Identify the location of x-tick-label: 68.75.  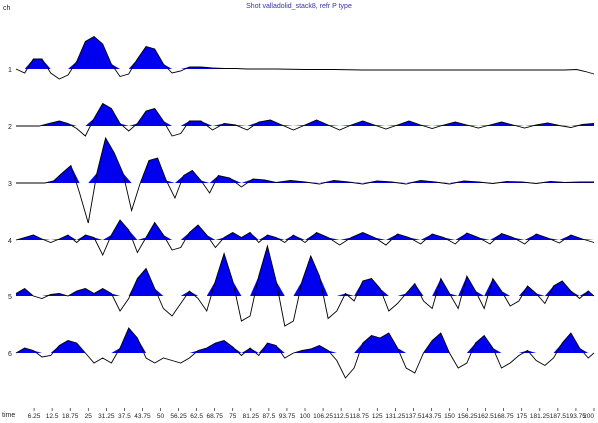
(215, 416).